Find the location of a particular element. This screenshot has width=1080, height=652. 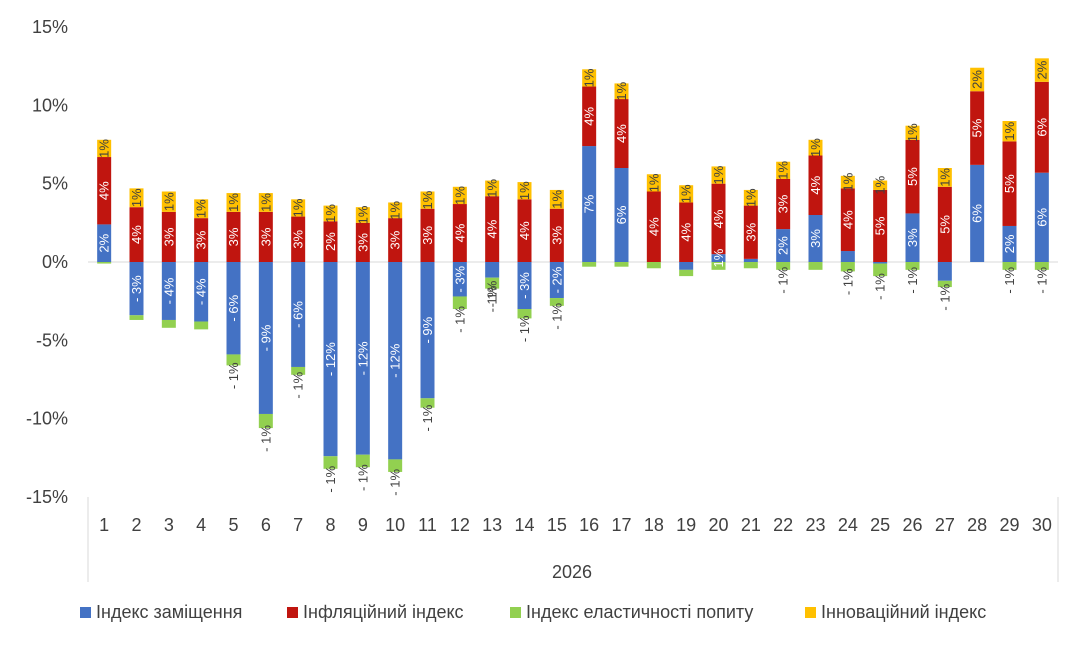

data-label: 6% is located at coordinates (977, 213).